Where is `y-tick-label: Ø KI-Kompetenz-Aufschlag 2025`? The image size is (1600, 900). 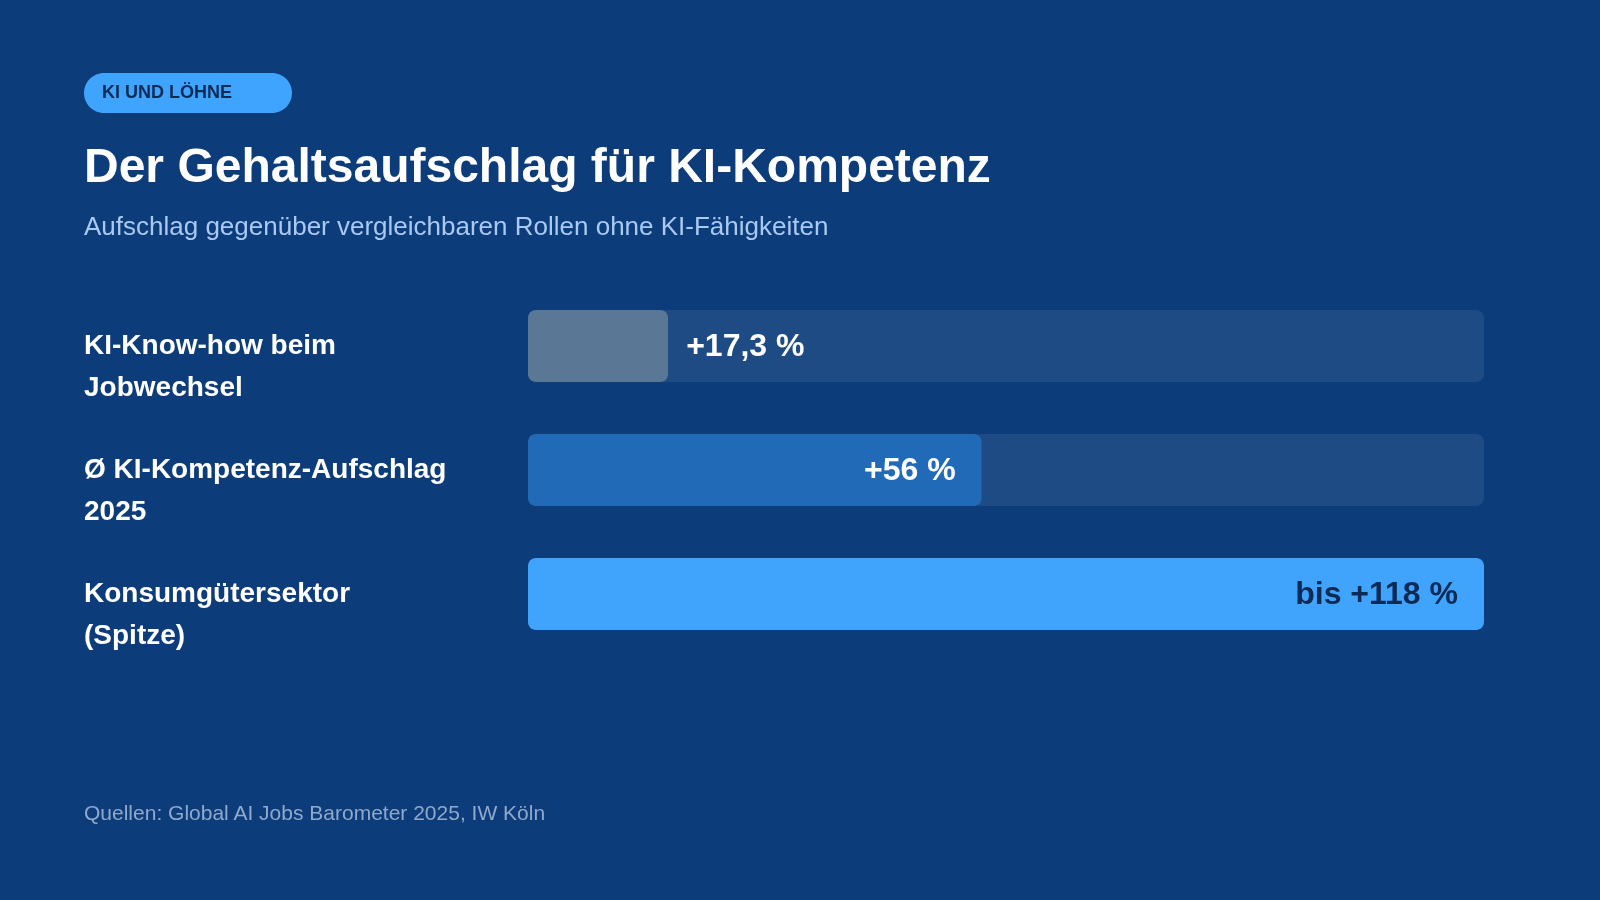 y-tick-label: Ø KI-Kompetenz-Aufschlag 2025 is located at coordinates (265, 489).